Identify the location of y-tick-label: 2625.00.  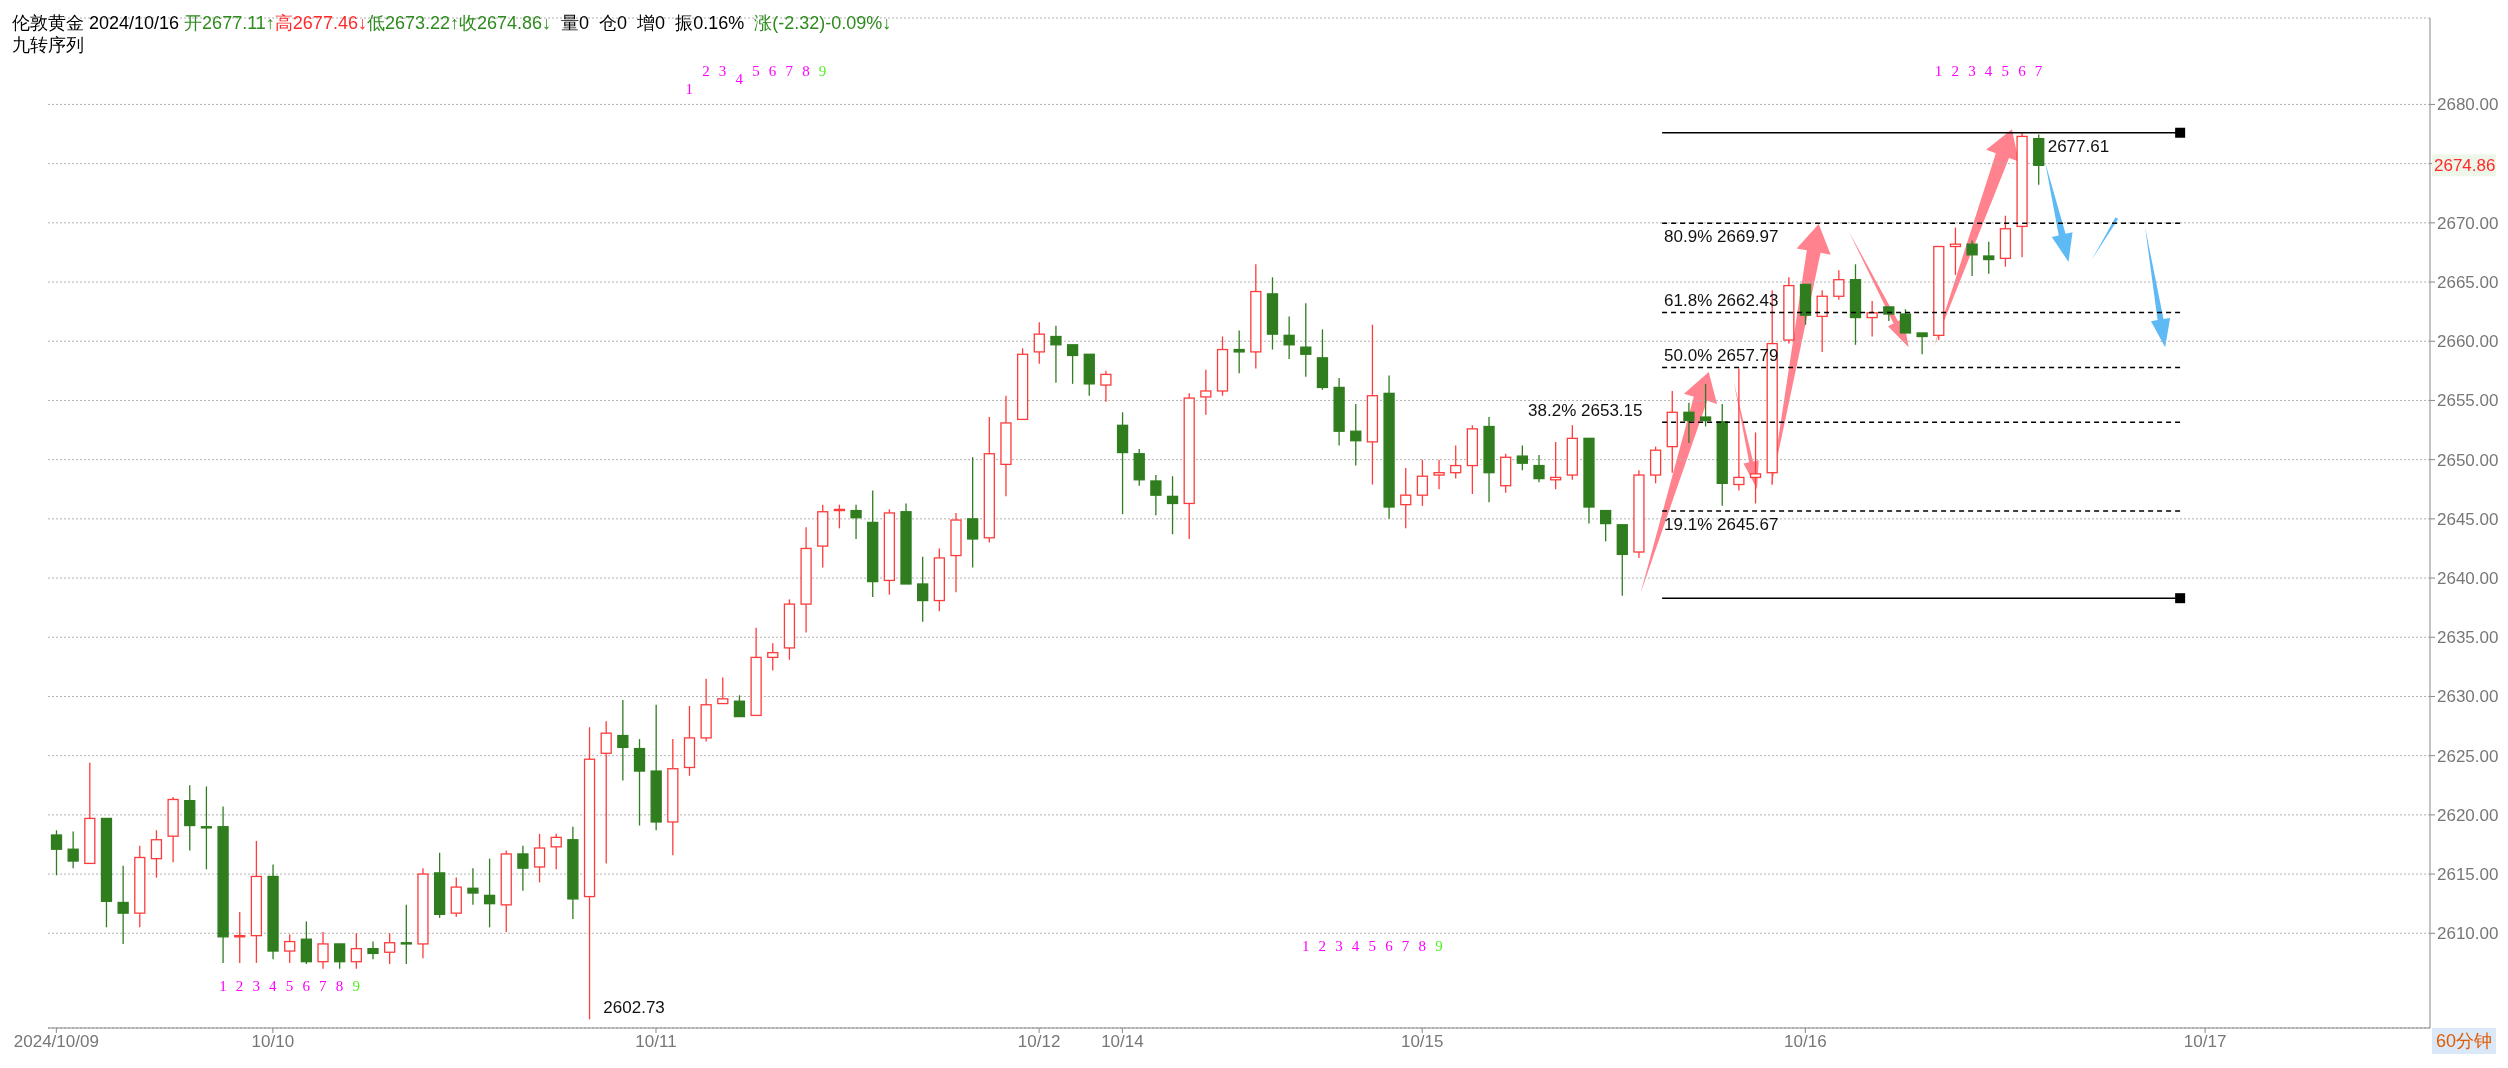
(2468, 756).